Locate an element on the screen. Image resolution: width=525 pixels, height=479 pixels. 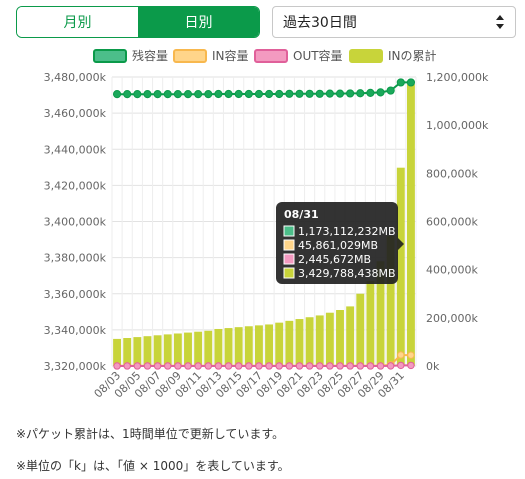
note-packet: ※パケット累計は、1時間単位で更新しています。 is located at coordinates (150, 434).